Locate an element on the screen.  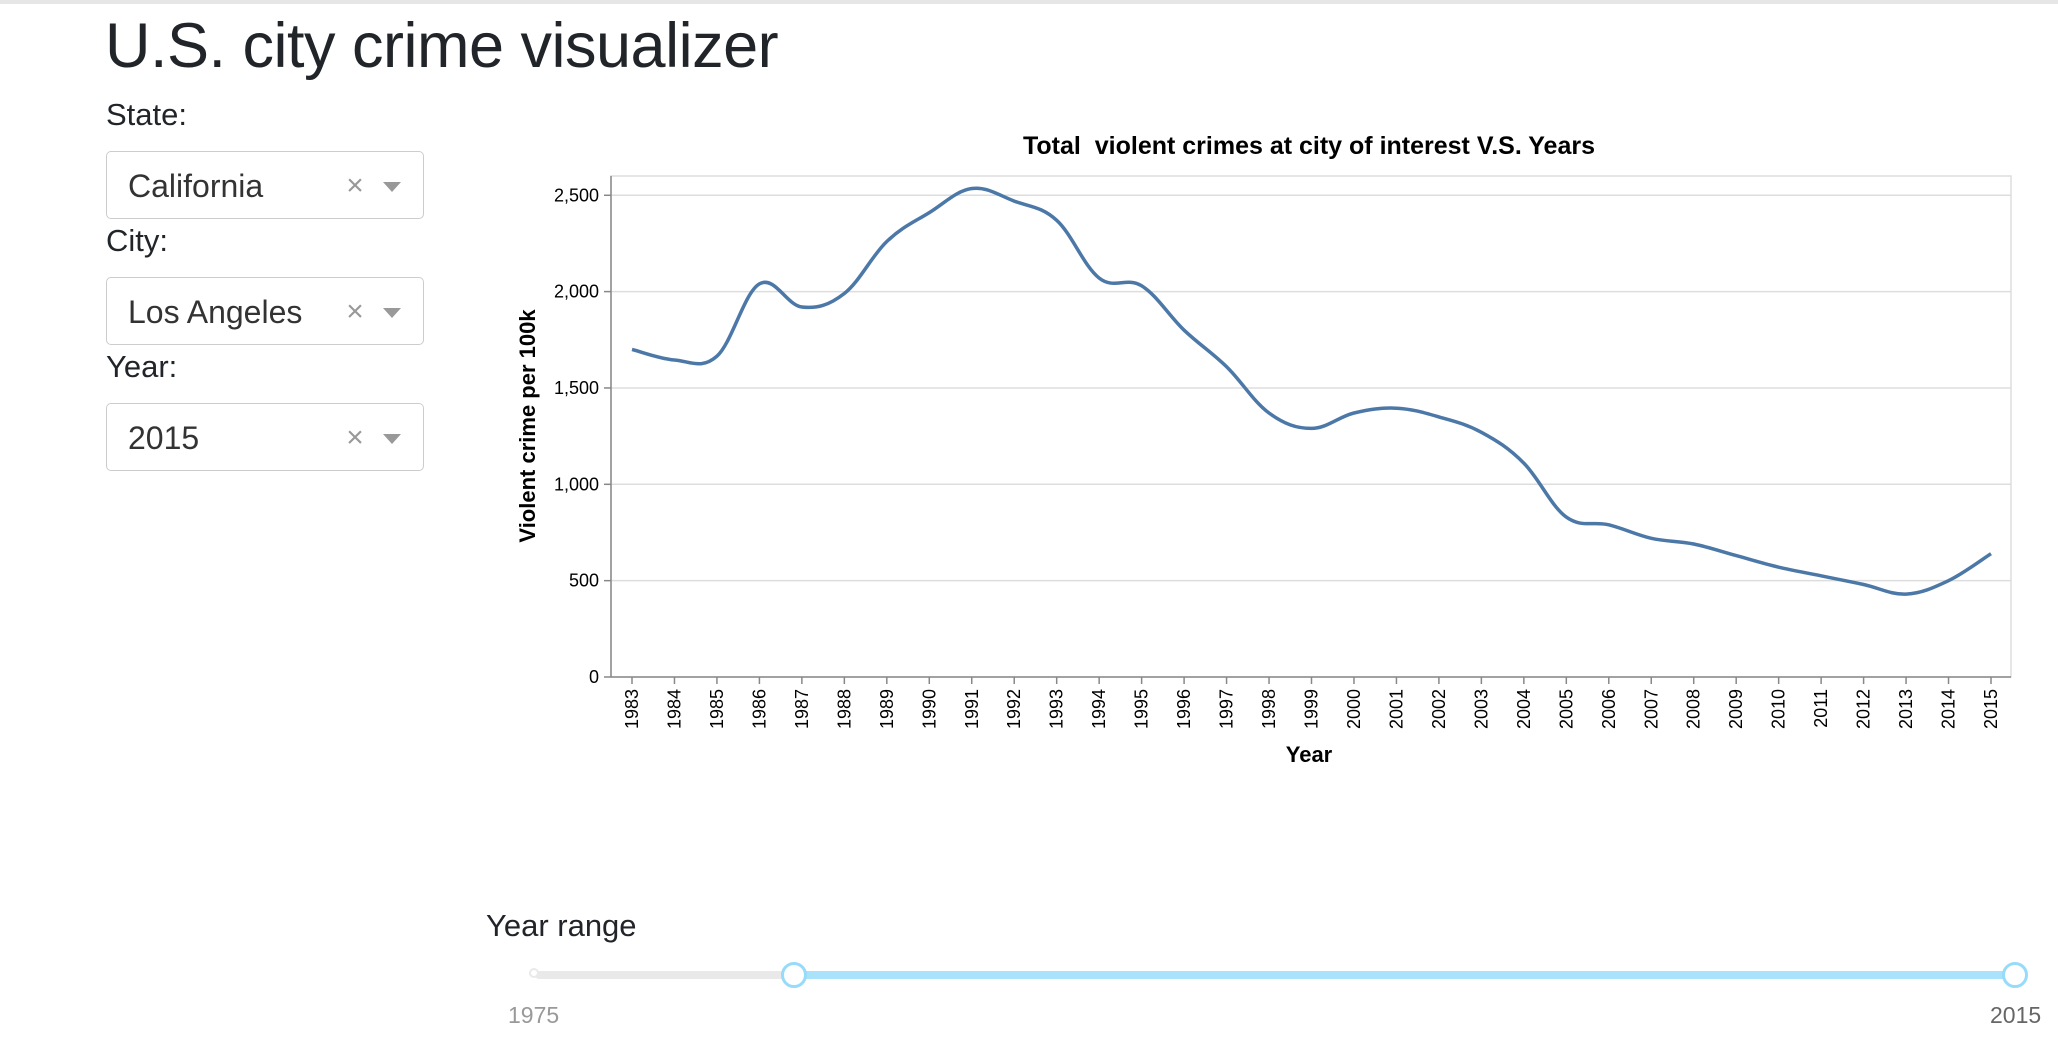
slider-handle-end is located at coordinates (2015, 975).